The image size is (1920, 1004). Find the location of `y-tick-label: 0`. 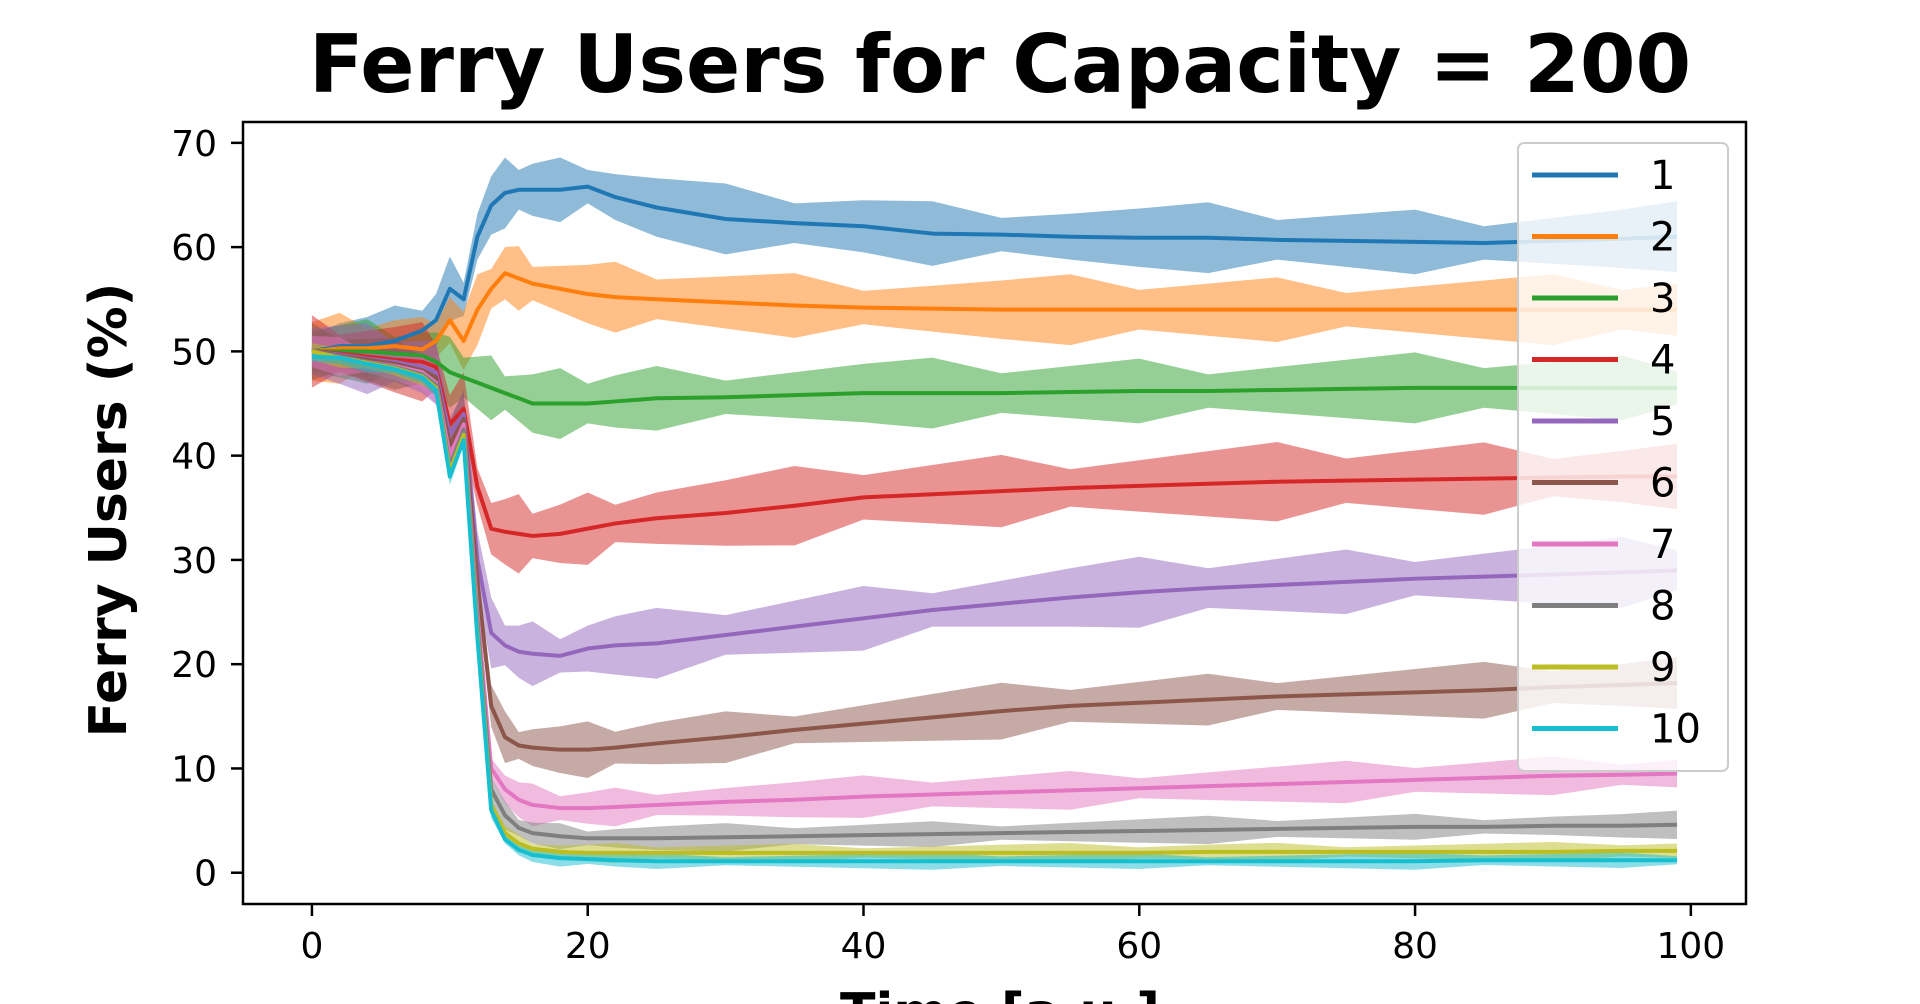

y-tick-label: 0 is located at coordinates (205, 874).